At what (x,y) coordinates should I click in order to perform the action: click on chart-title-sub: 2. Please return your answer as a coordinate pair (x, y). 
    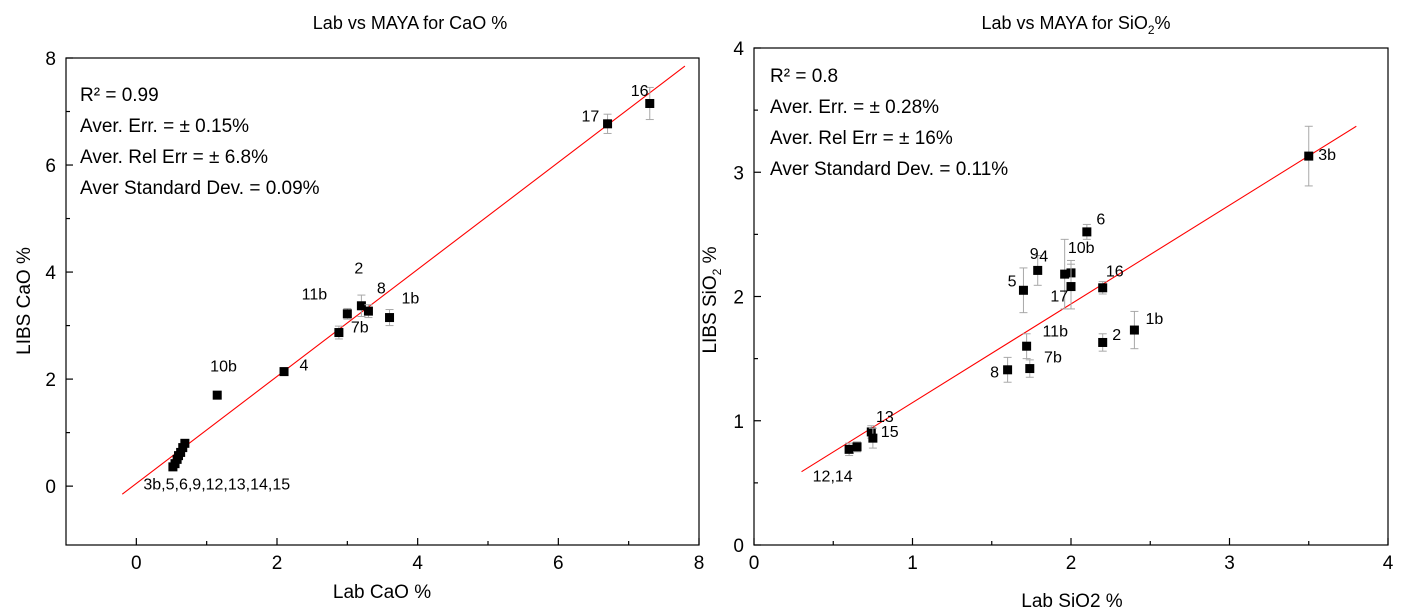
    Looking at the image, I should click on (1151, 30).